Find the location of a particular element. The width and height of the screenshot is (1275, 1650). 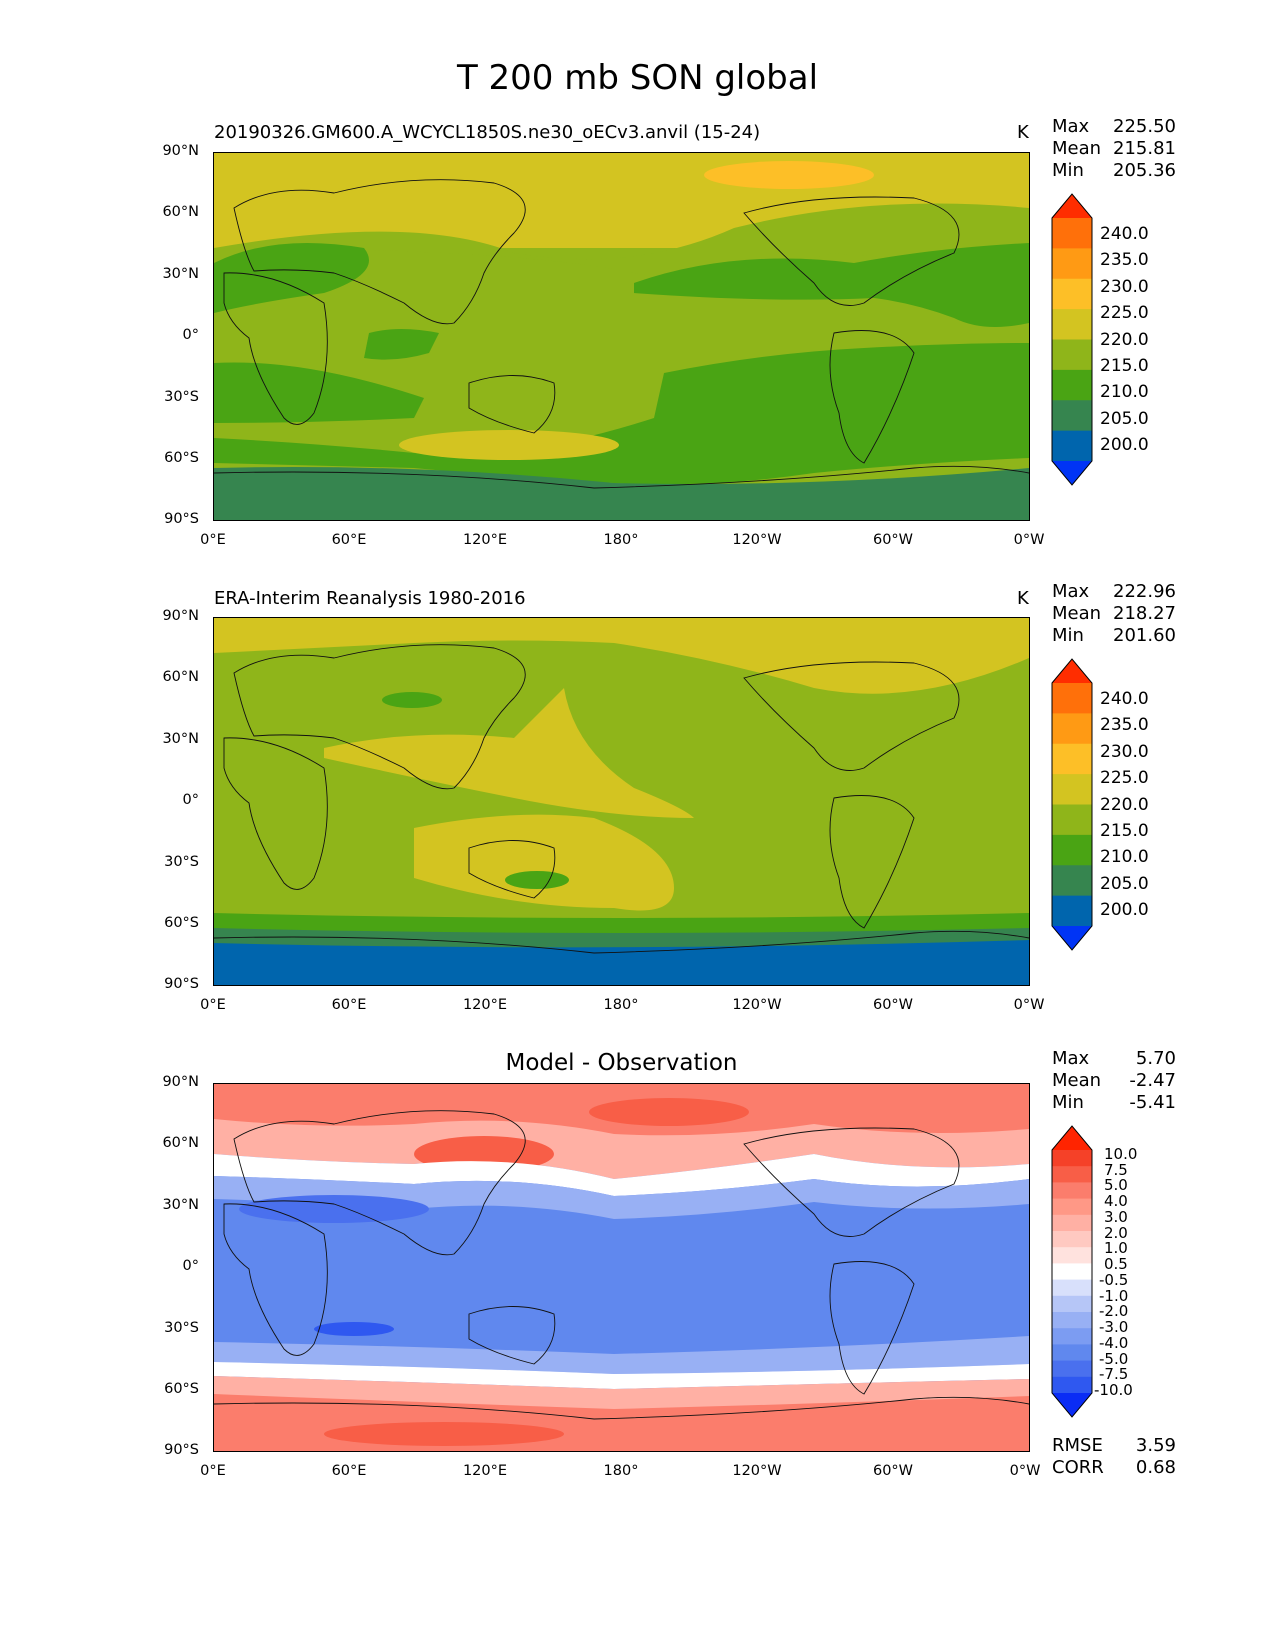

colorbar-label: 5.0 is located at coordinates (1116, 1185).